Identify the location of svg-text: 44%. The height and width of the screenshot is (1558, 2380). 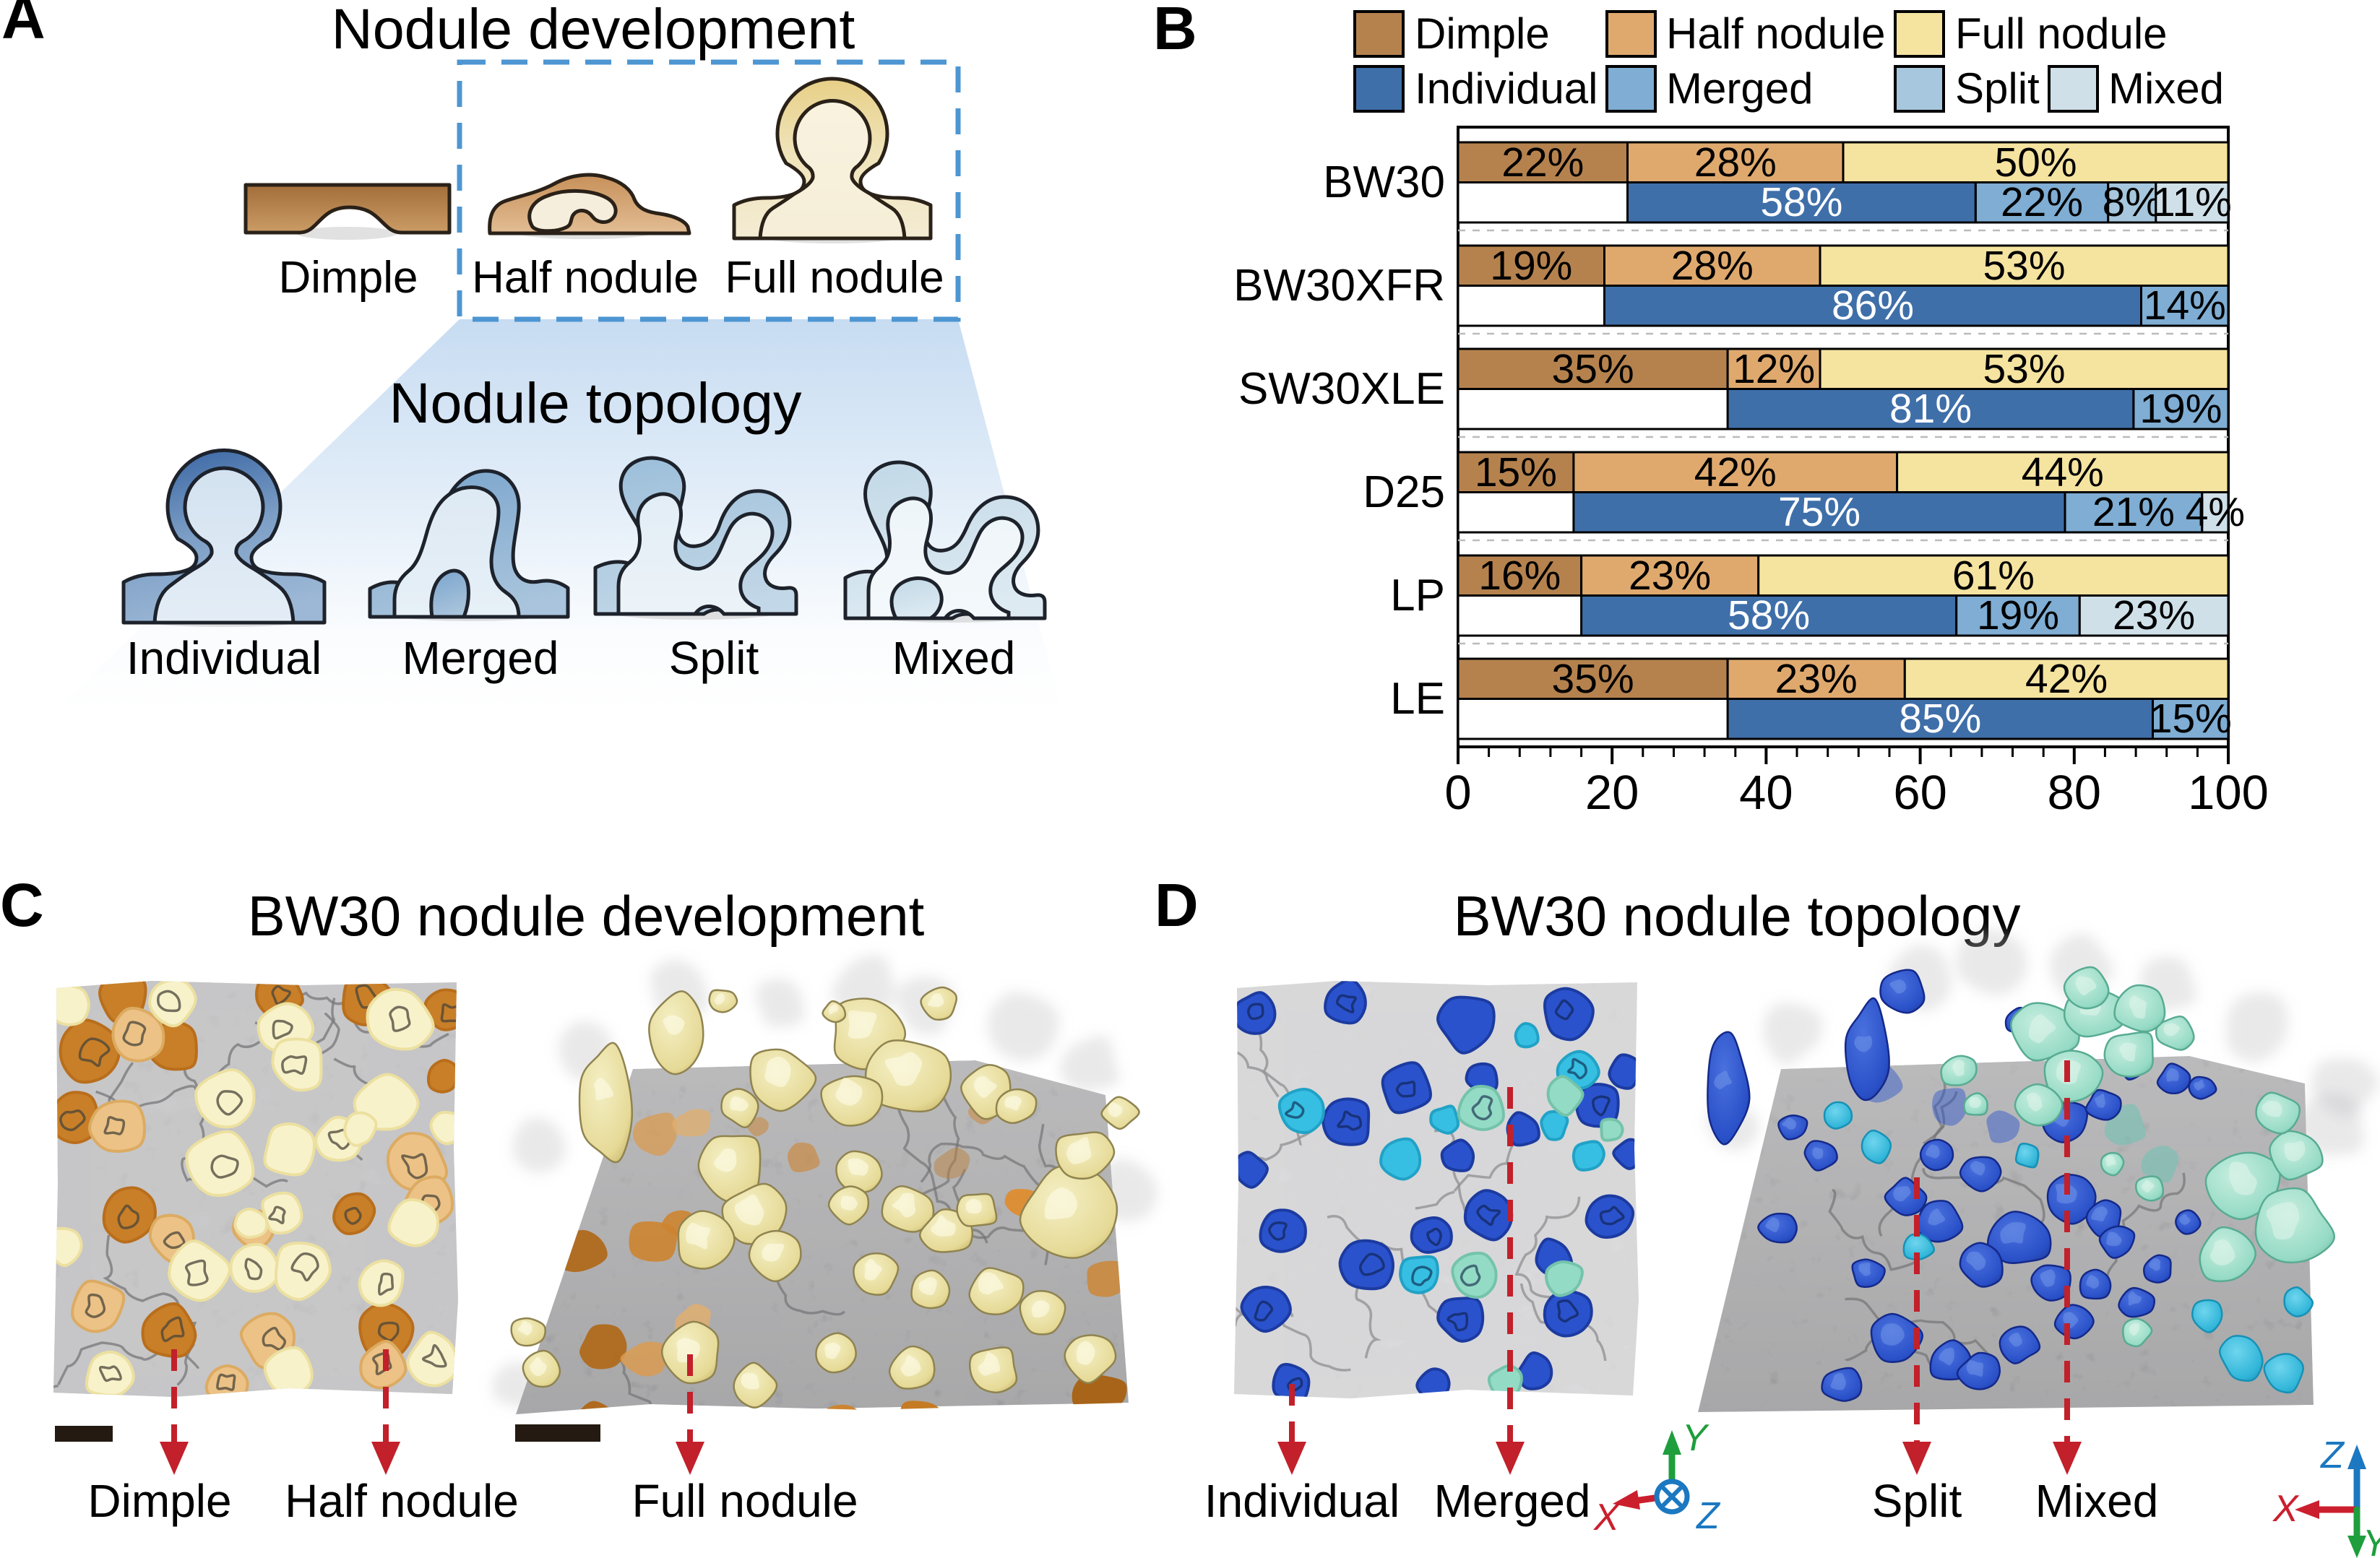
(2063, 472).